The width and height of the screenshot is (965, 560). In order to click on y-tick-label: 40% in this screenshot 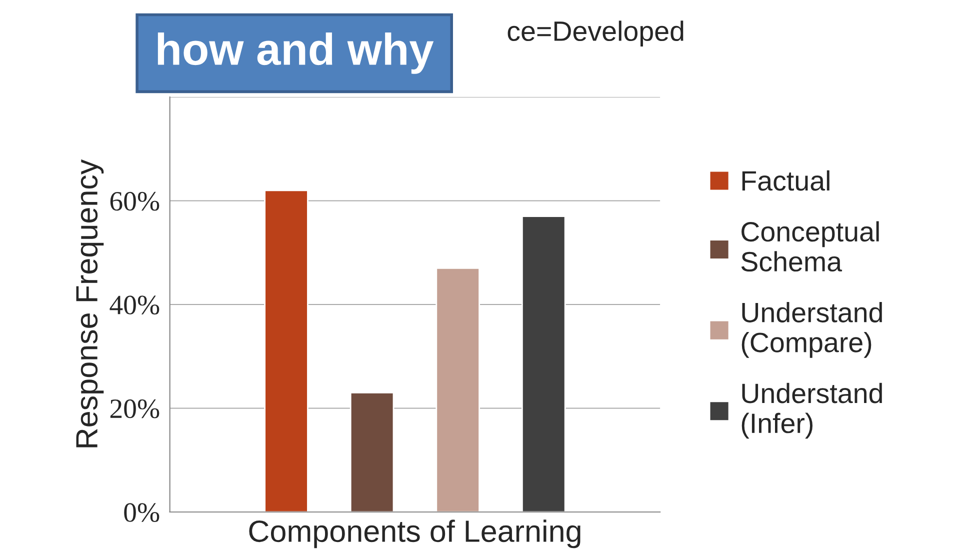, I will do `click(135, 305)`.